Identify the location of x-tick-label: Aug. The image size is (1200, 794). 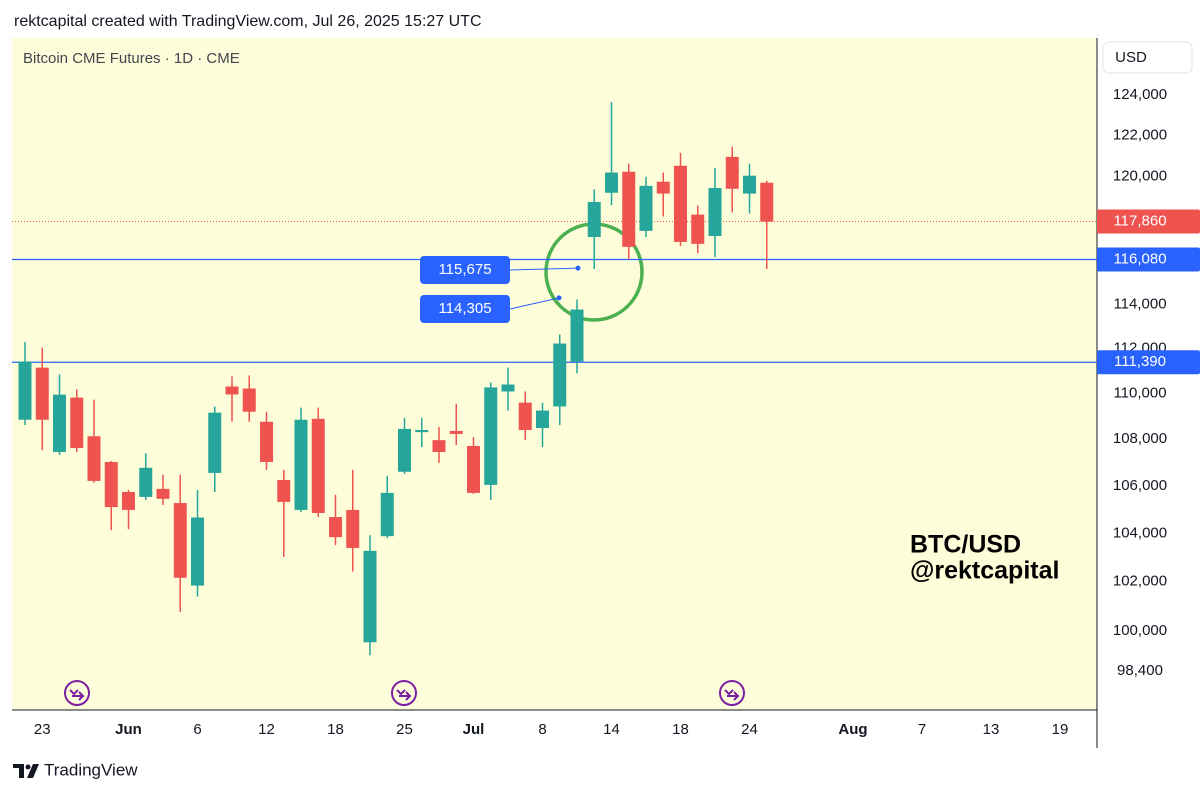
(852, 729).